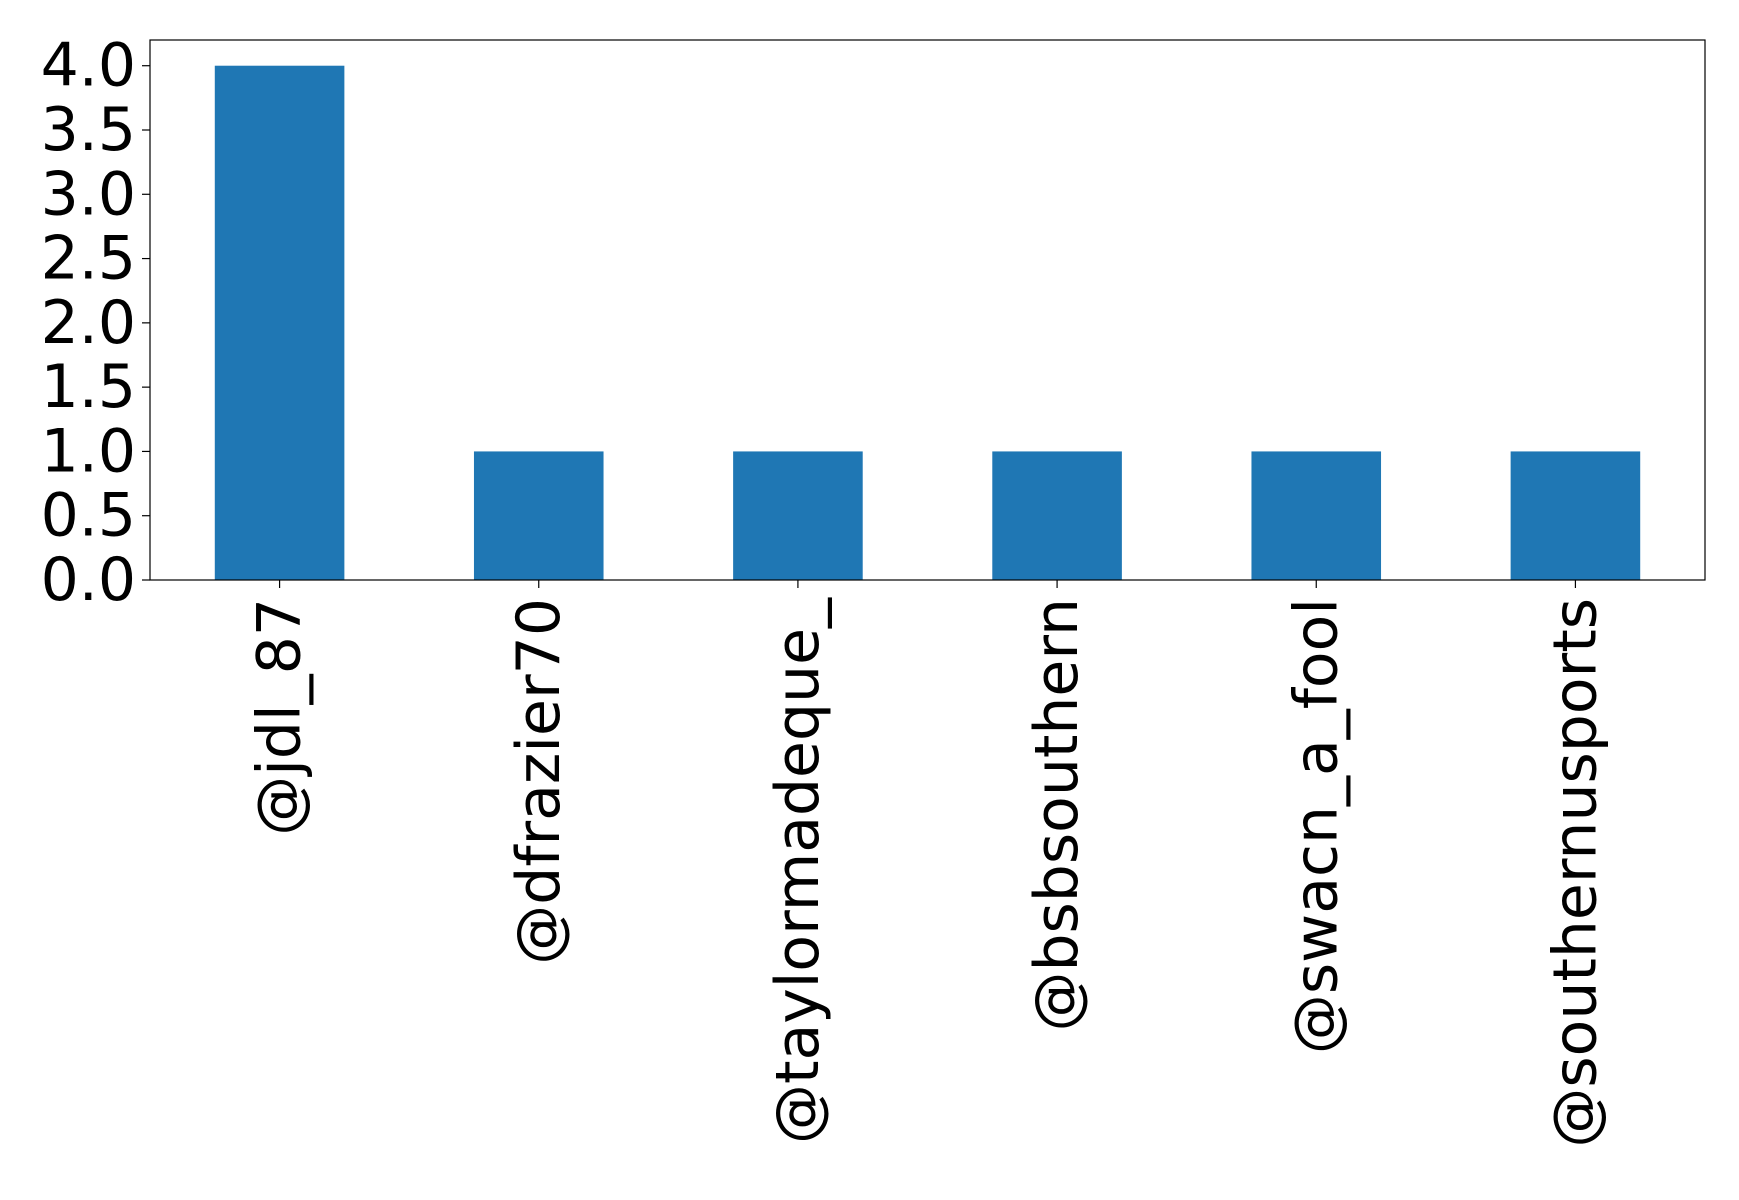  What do you see at coordinates (798, 870) in the screenshot?
I see `x-tick-label-2: @taylormadeque_` at bounding box center [798, 870].